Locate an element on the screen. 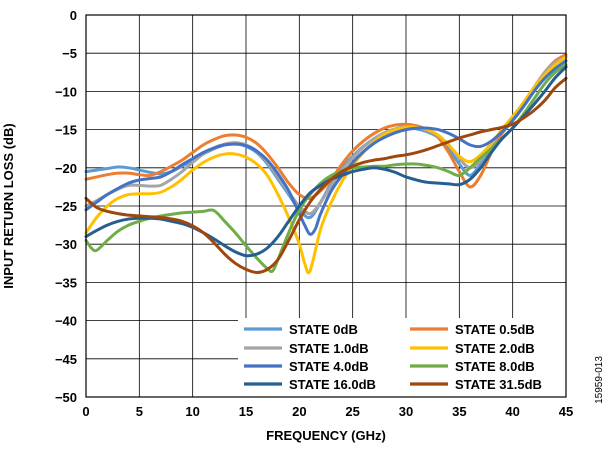  x-tick-label: 45 is located at coordinates (566, 411).